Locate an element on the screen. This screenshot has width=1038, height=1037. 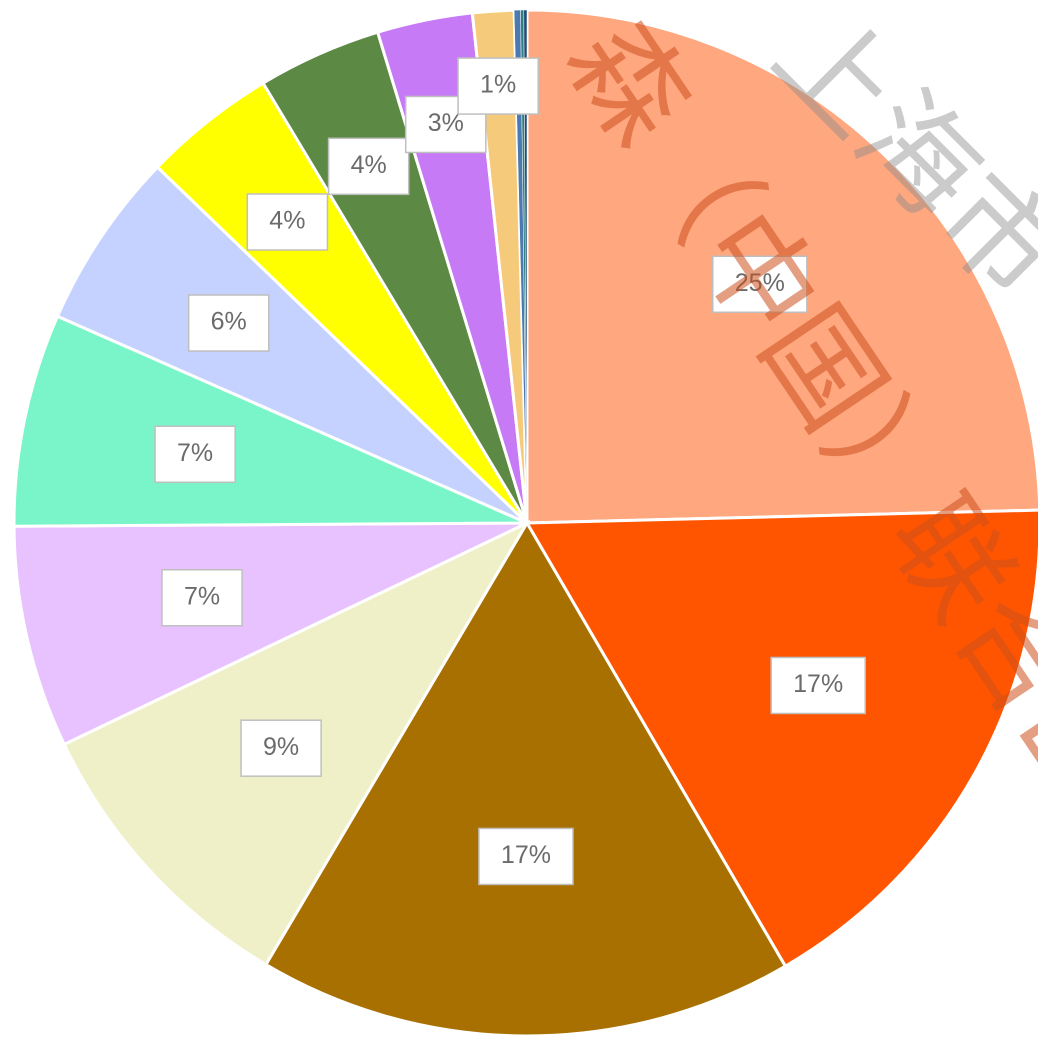
data-label: 25% is located at coordinates (760, 283).